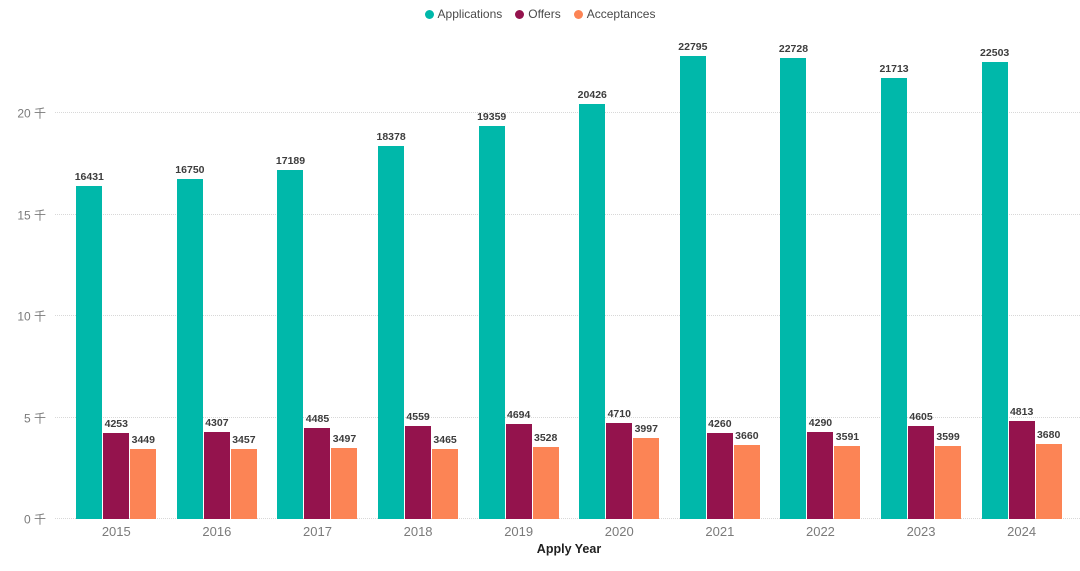 This screenshot has width=1080, height=571. What do you see at coordinates (418, 531) in the screenshot?
I see `x-tick-label: 2018` at bounding box center [418, 531].